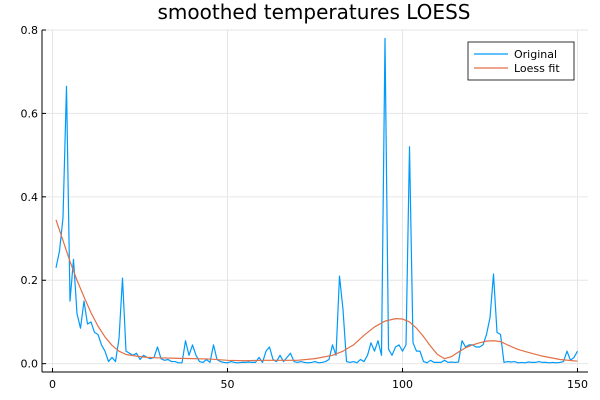 Image resolution: width=600 pixels, height=400 pixels. I want to click on x-tick-label: 150, so click(577, 384).